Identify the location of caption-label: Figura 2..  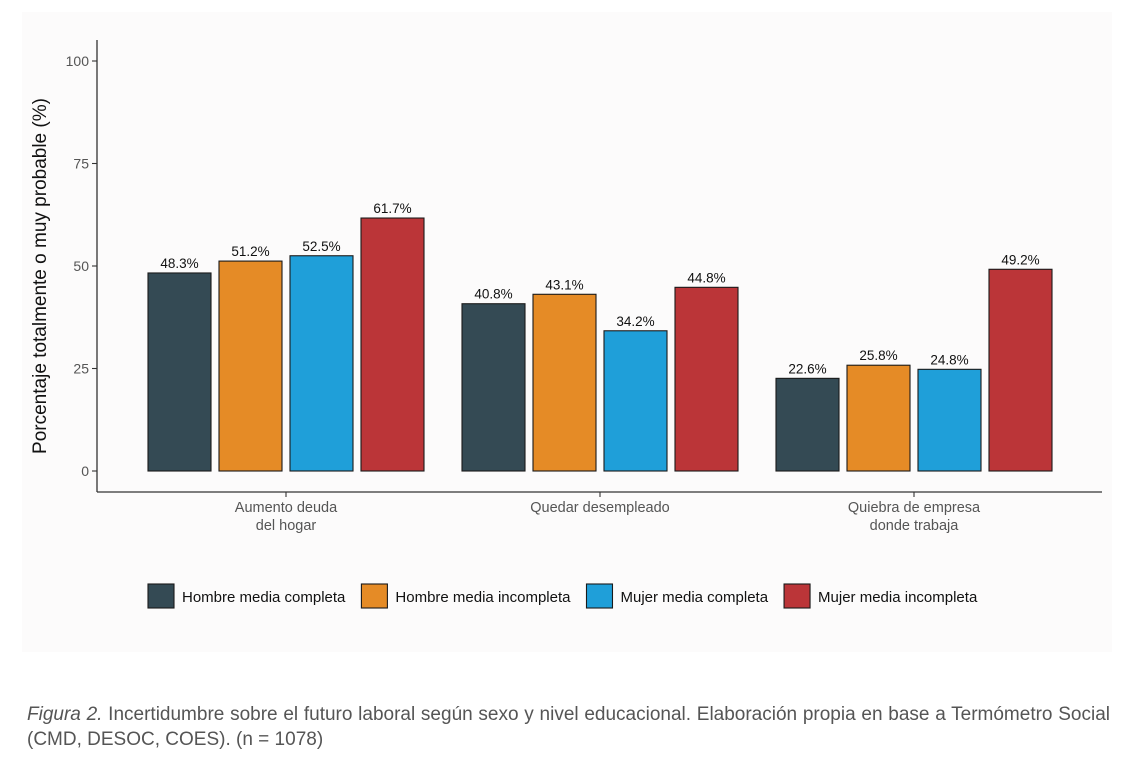
(65, 714).